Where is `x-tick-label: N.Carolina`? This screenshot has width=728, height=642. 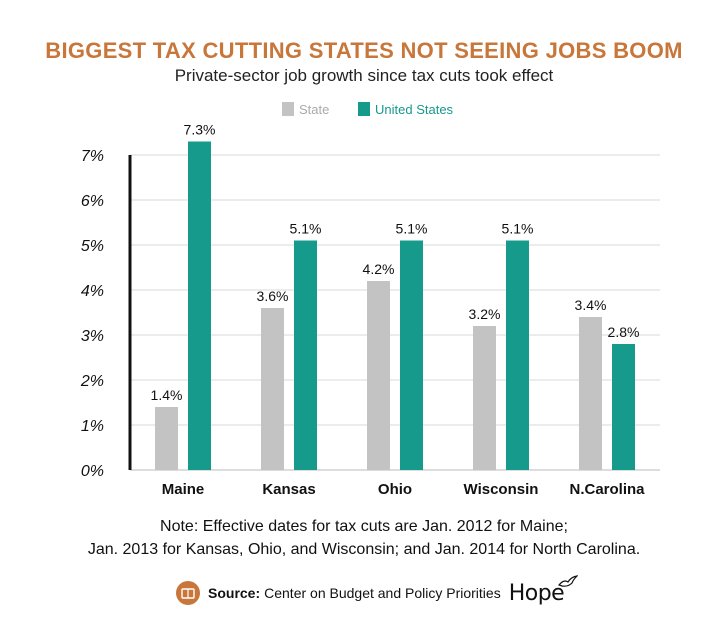
x-tick-label: N.Carolina is located at coordinates (607, 489).